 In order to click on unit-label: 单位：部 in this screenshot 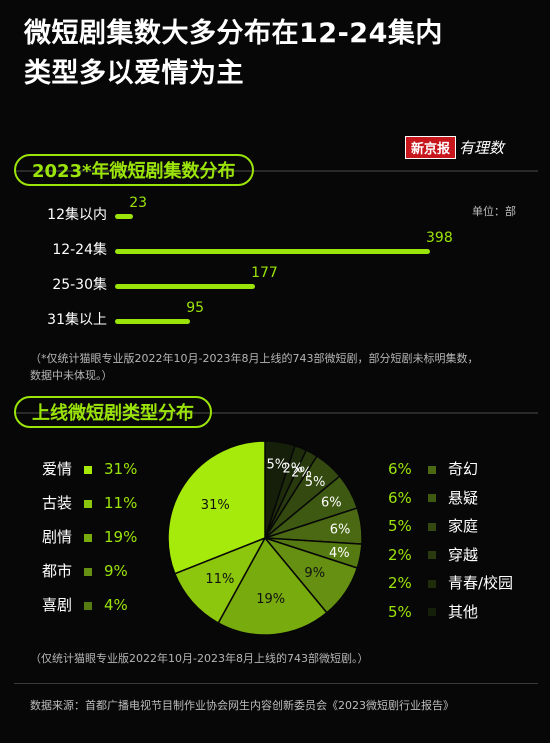, I will do `click(494, 211)`.